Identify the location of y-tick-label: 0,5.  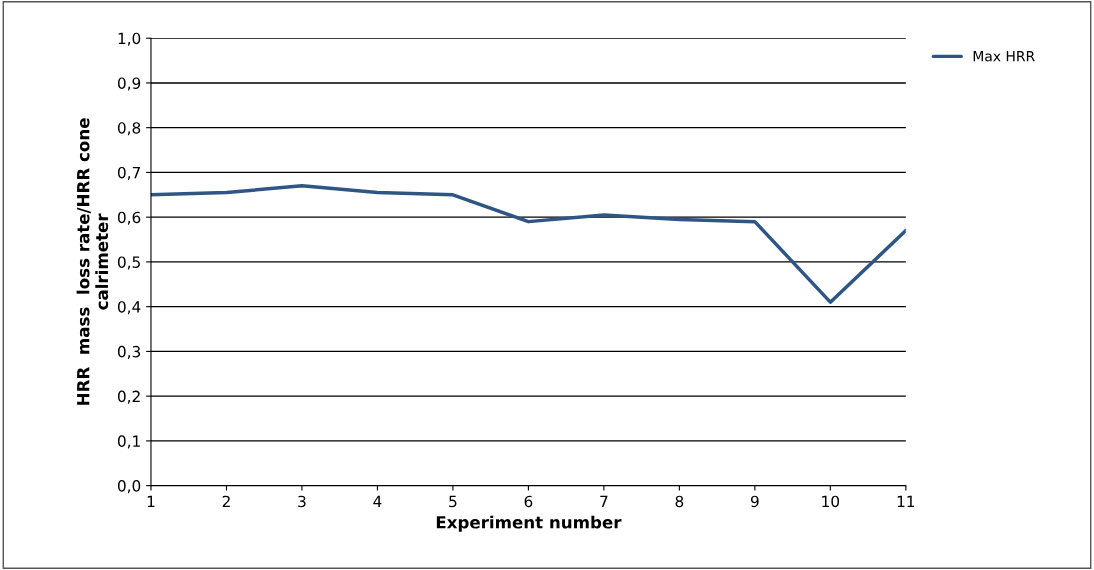
(128, 263).